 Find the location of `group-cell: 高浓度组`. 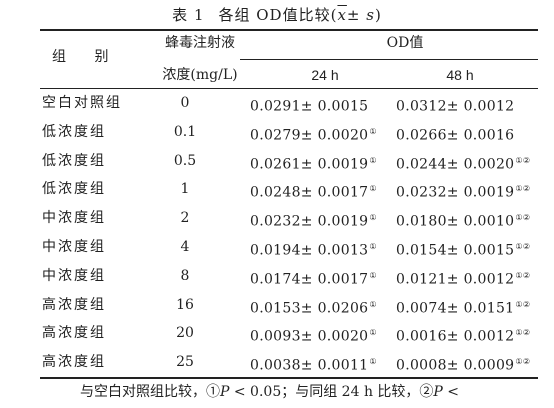

group-cell: 高浓度组 is located at coordinates (74, 305).